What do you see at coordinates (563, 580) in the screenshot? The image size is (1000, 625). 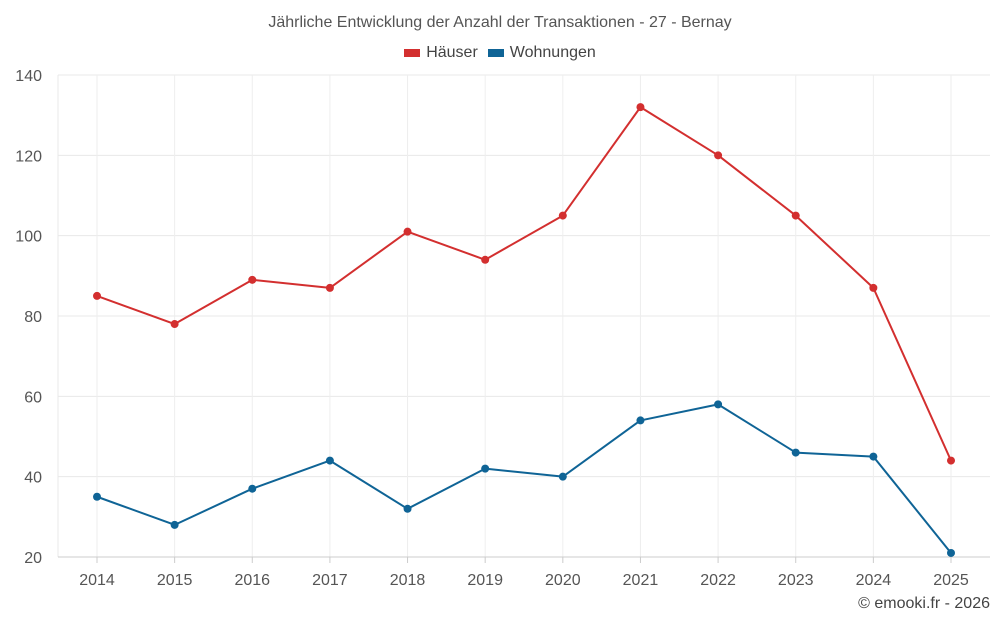 I see `x-tick-label-2020: 2020` at bounding box center [563, 580].